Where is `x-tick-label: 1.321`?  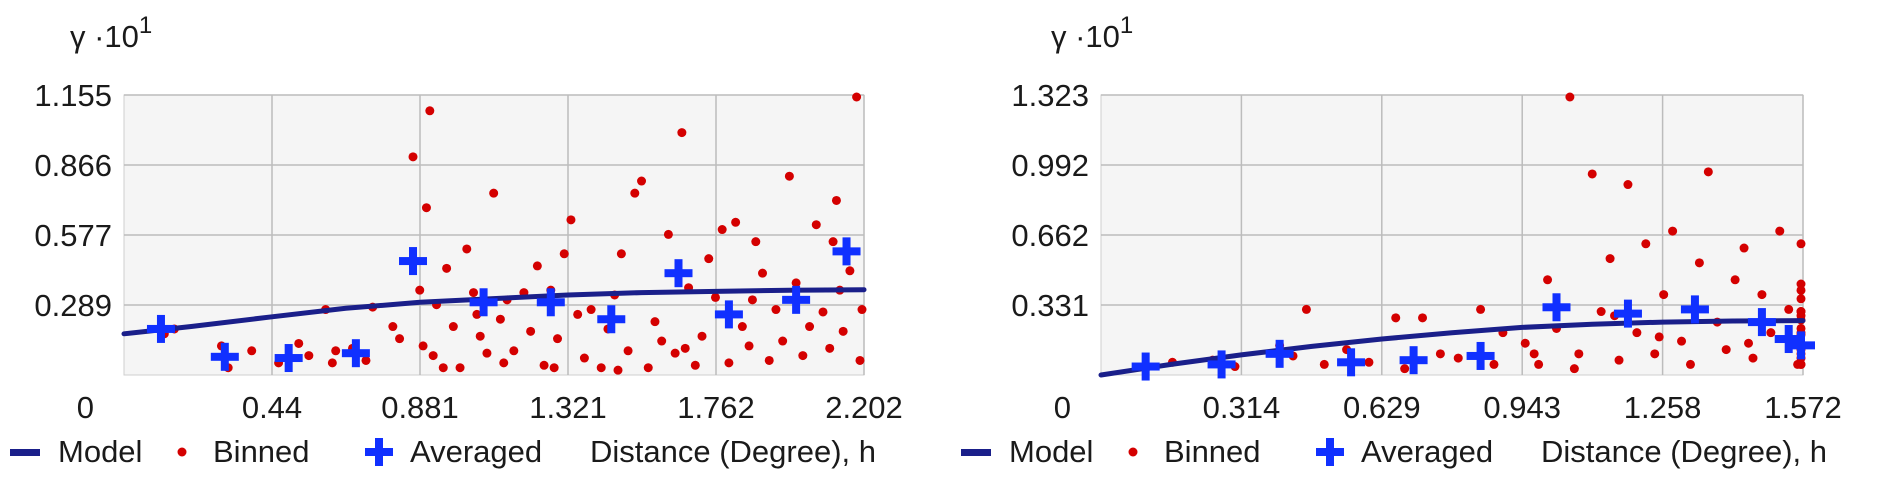
x-tick-label: 1.321 is located at coordinates (568, 407).